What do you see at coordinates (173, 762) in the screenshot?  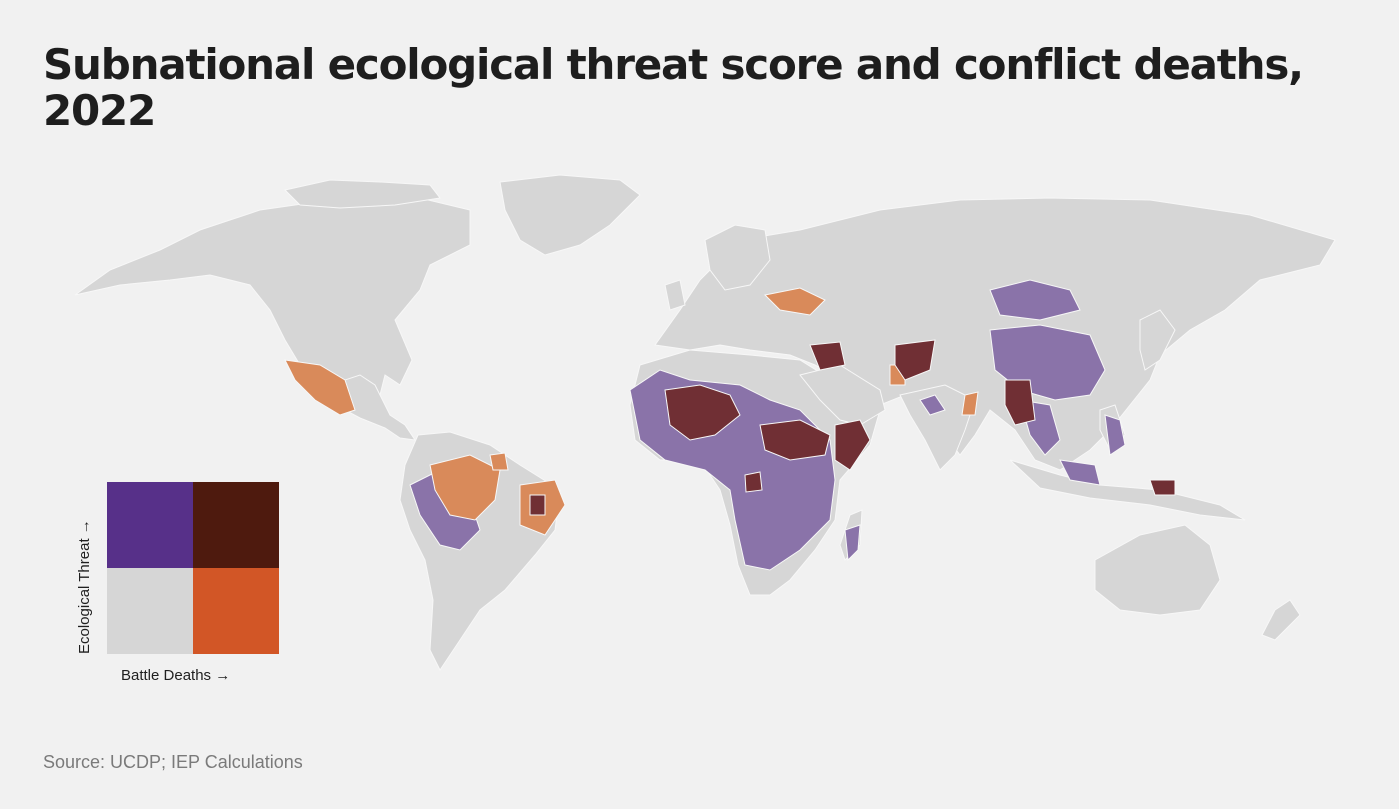 I see `source-note: Source: UCDP; IEP Calculations` at bounding box center [173, 762].